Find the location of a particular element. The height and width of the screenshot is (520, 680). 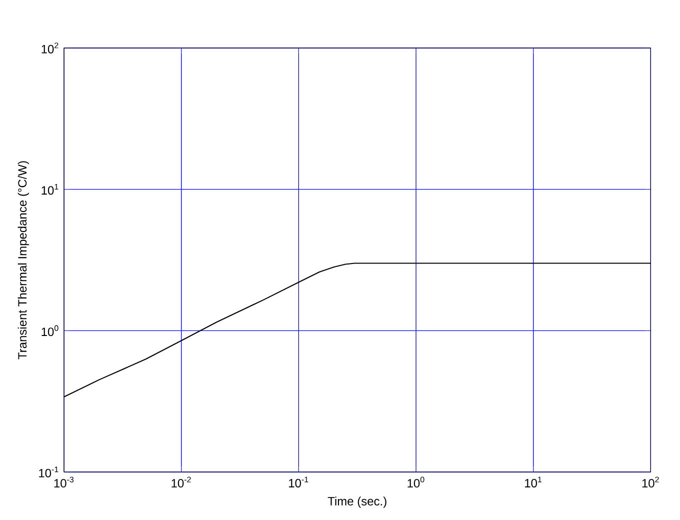

y-tick-label: 10$^{2}$ is located at coordinates (50, 48).